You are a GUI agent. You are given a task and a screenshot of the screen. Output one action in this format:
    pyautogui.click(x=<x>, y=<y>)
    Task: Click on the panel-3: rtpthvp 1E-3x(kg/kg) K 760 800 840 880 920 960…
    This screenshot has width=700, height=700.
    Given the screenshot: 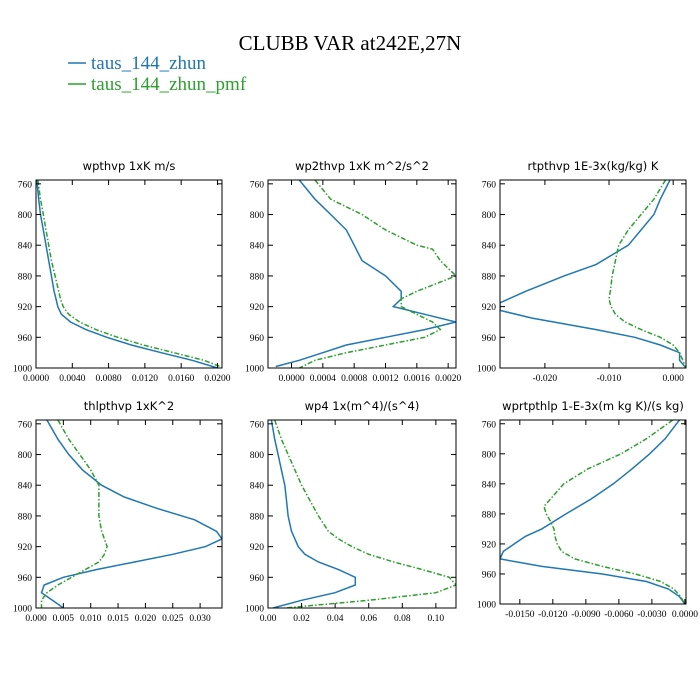 What is the action you would take?
    pyautogui.click(x=582, y=271)
    